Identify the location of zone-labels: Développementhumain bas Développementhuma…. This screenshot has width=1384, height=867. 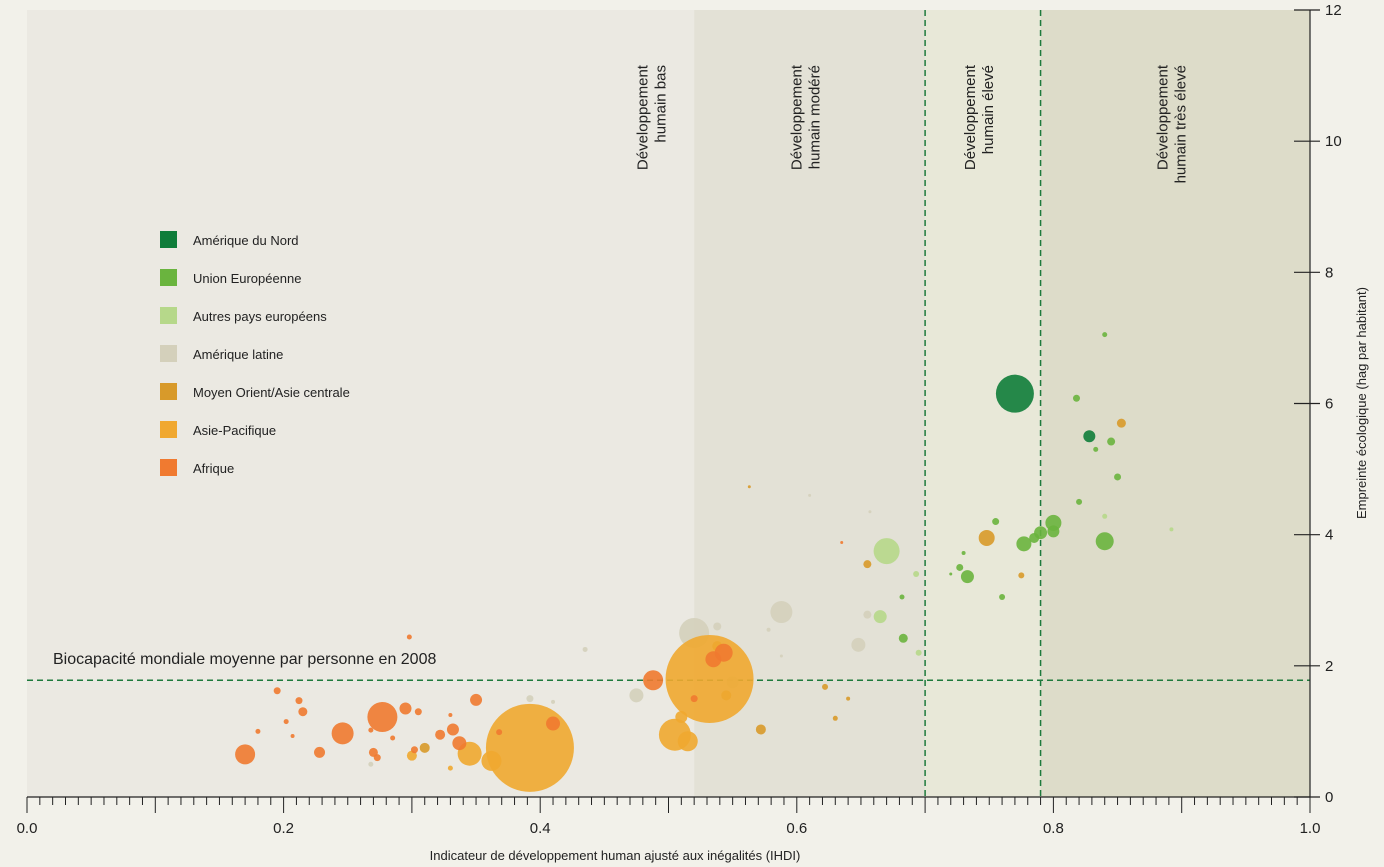
(912, 123).